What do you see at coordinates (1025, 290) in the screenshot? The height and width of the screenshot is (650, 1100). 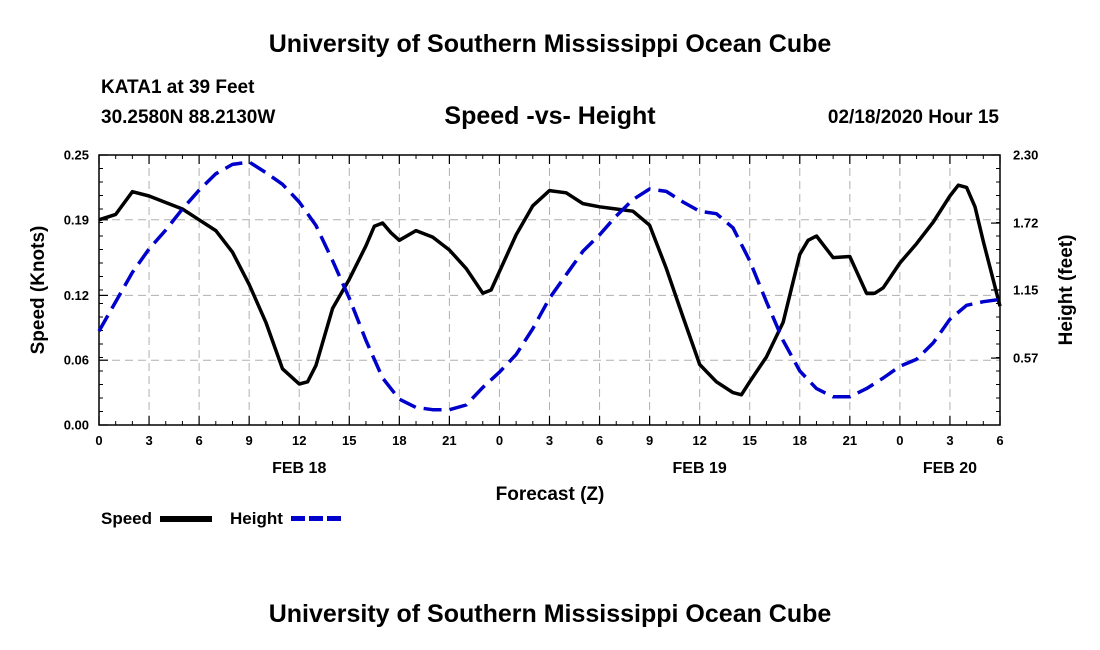 I see `y-right-tick-label: 1.15` at bounding box center [1025, 290].